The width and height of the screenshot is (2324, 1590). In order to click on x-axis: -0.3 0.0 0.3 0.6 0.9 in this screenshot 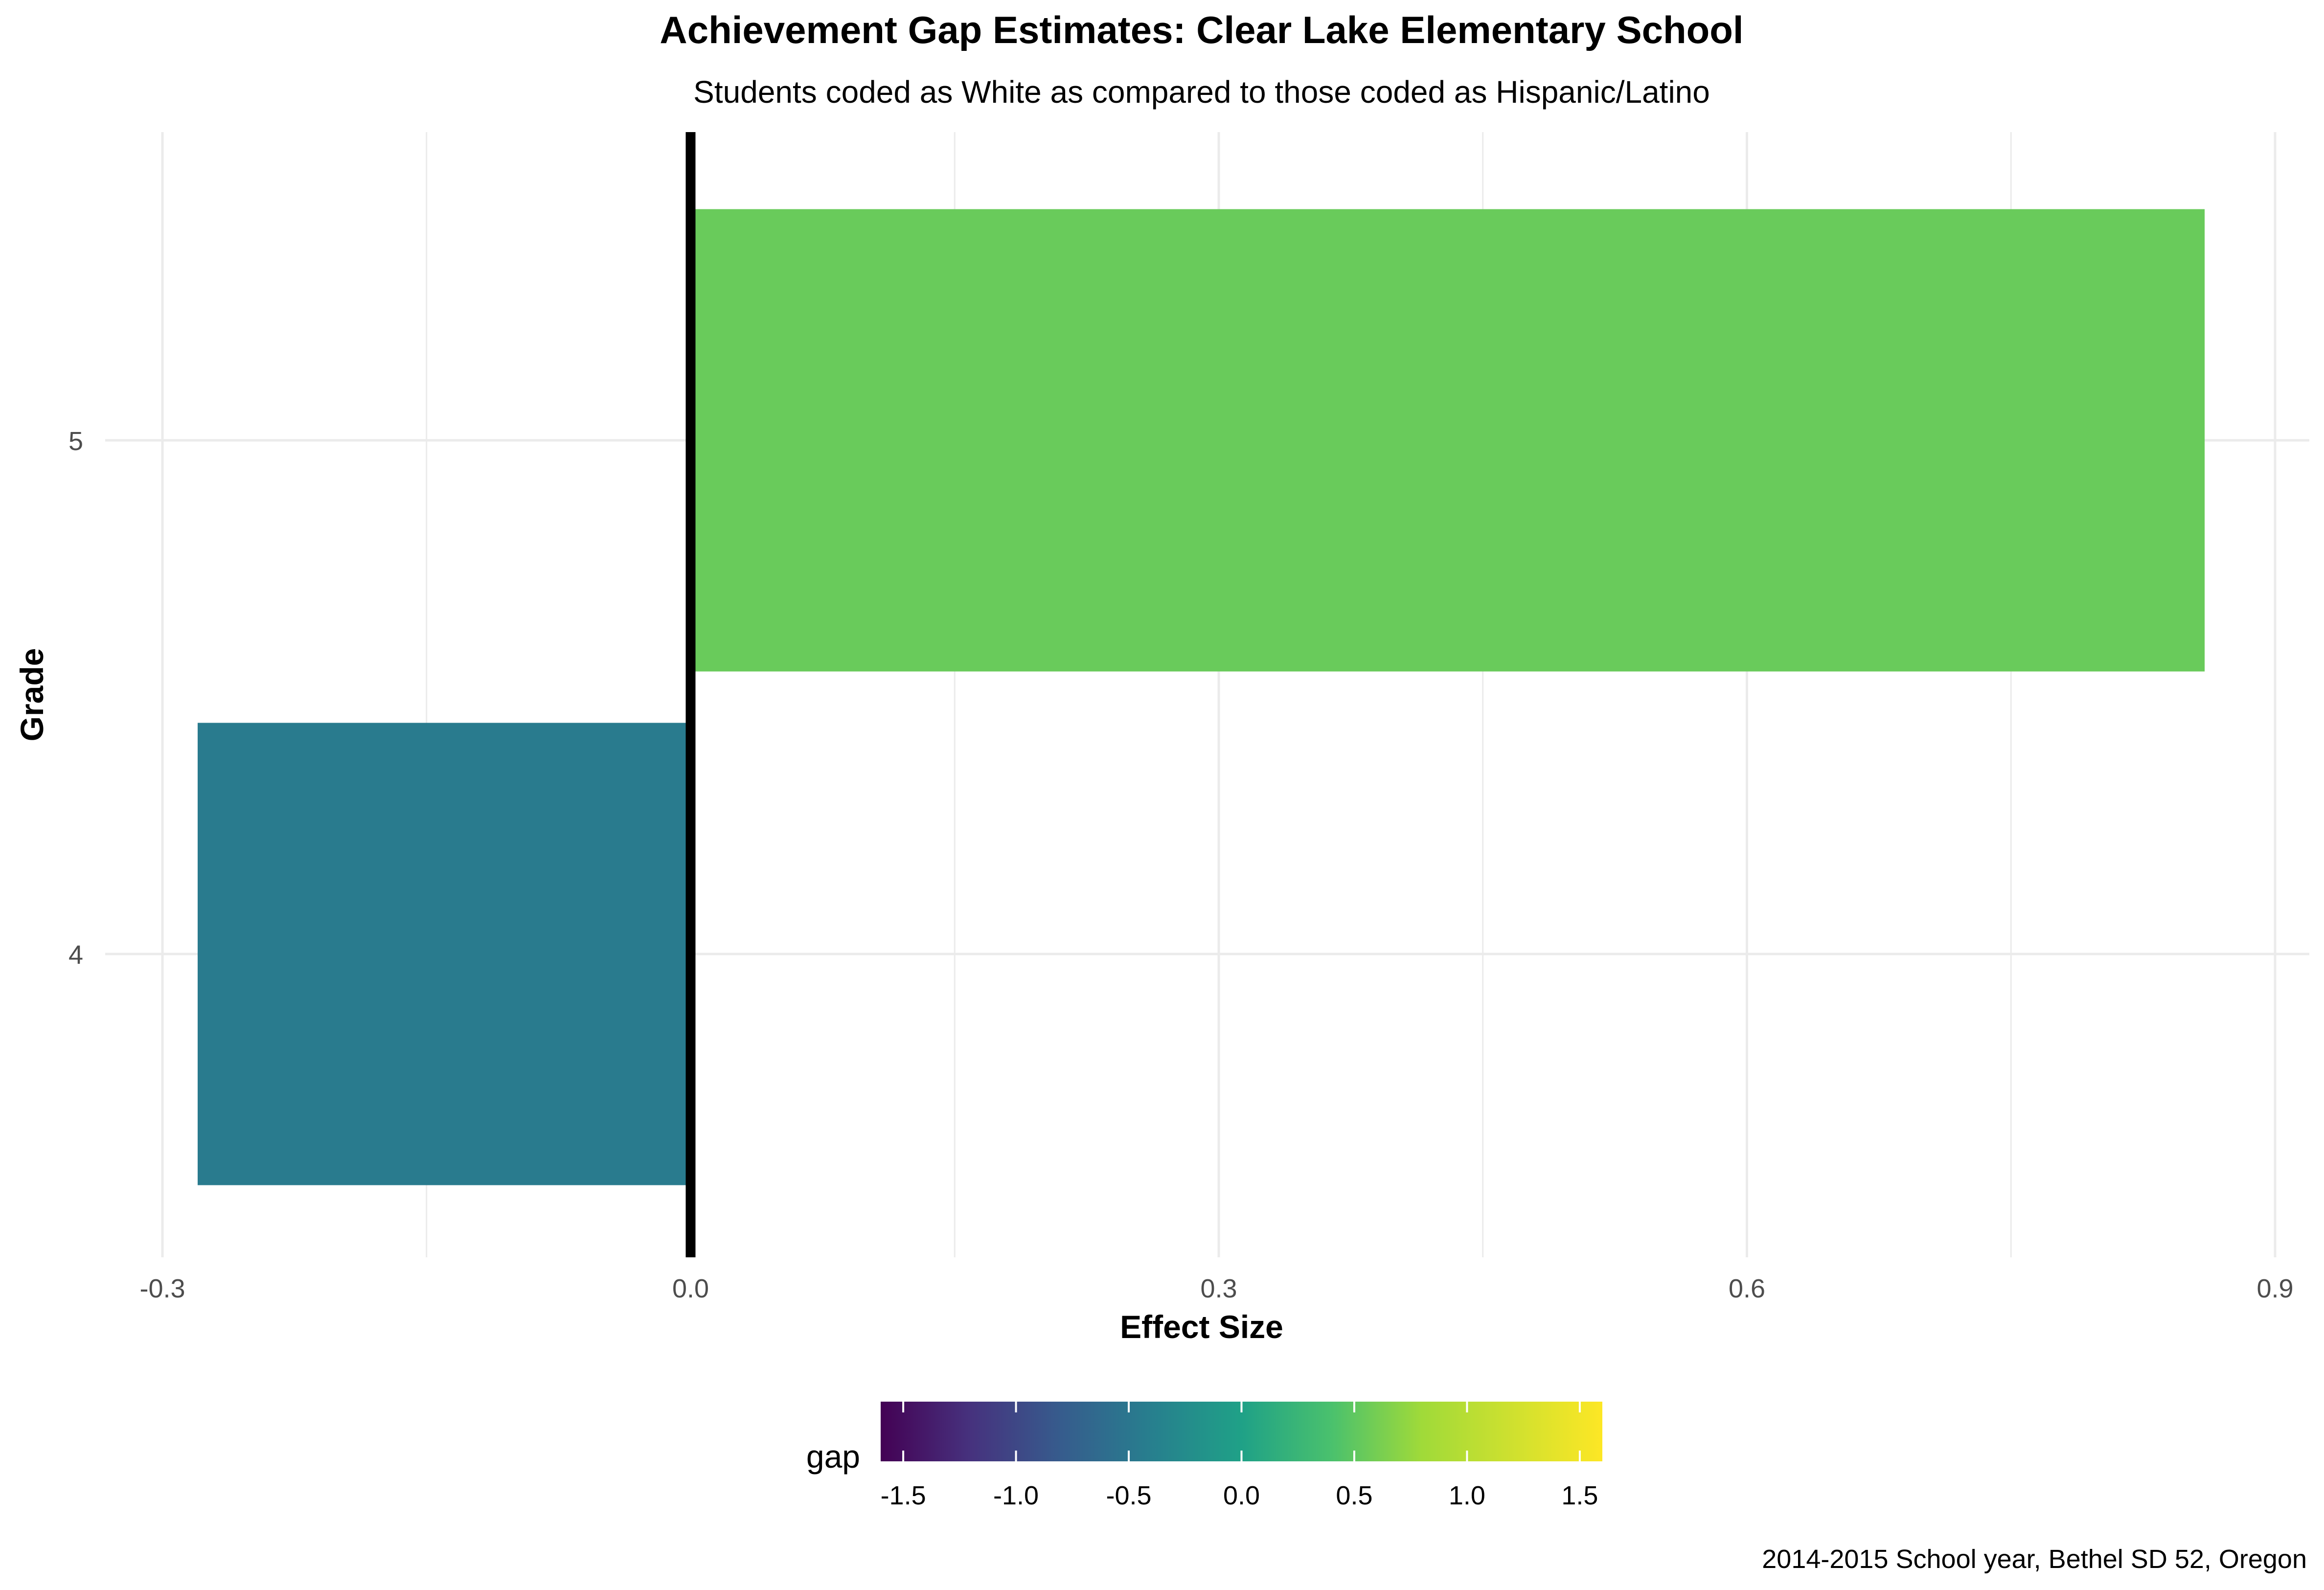, I will do `click(1216, 1288)`.